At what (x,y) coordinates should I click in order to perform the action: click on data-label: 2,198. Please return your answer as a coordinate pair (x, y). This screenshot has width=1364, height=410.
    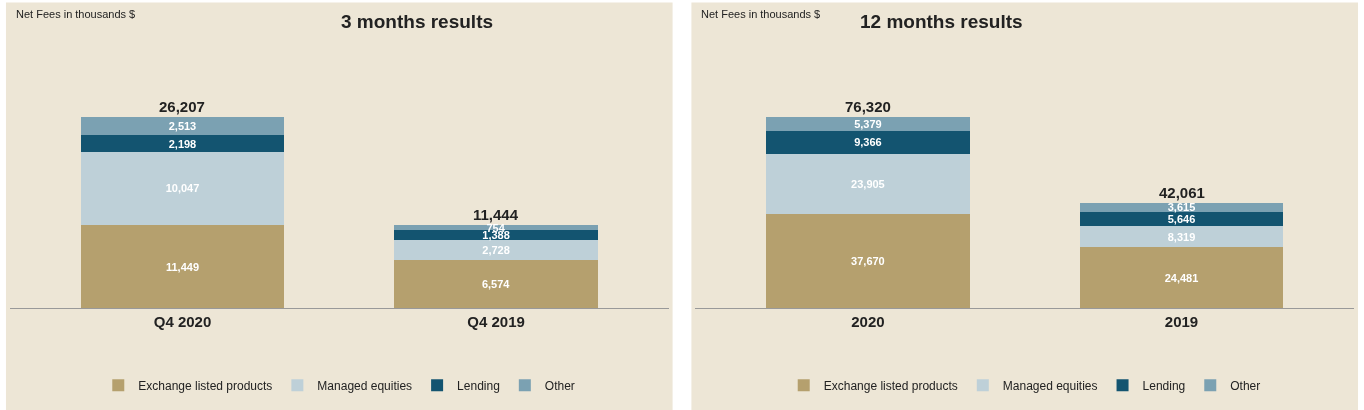
    Looking at the image, I should click on (182, 143).